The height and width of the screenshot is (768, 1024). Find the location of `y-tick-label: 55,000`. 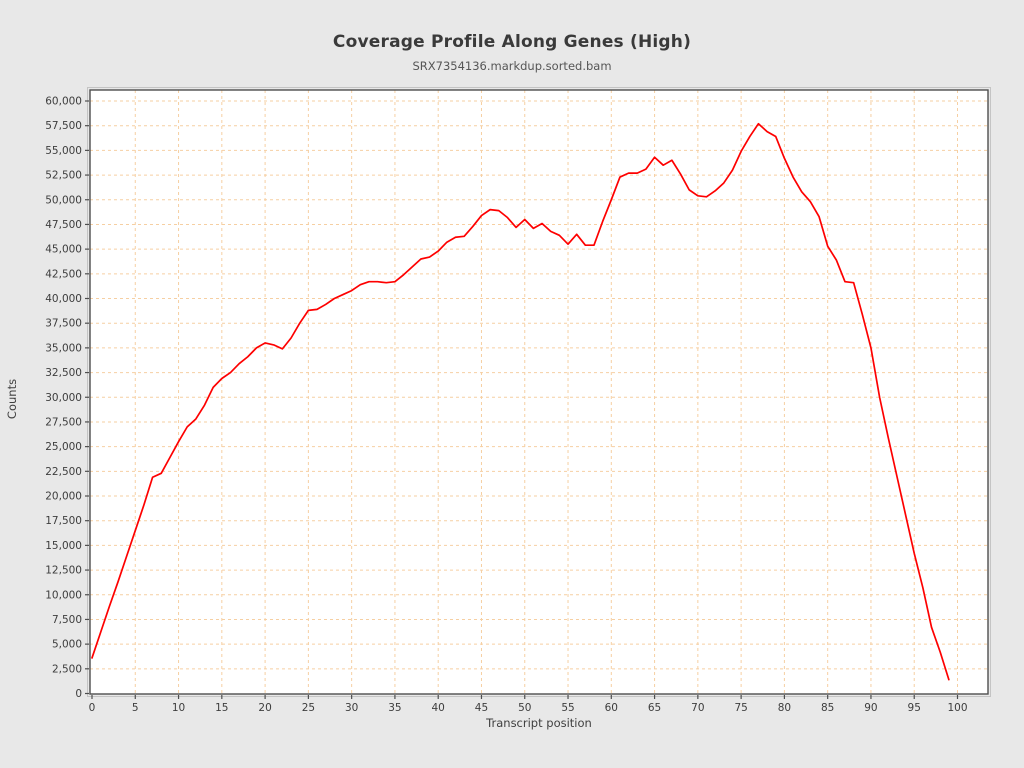

y-tick-label: 55,000 is located at coordinates (63, 151).